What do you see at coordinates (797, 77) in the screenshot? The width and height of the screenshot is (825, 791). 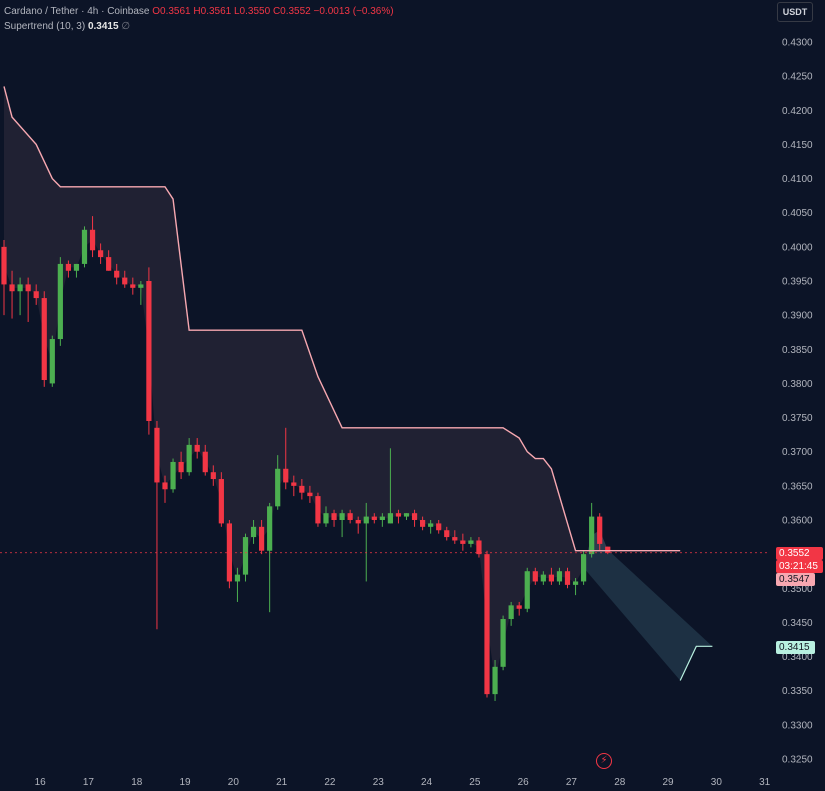 I see `y-tick-label: 0.4250` at bounding box center [797, 77].